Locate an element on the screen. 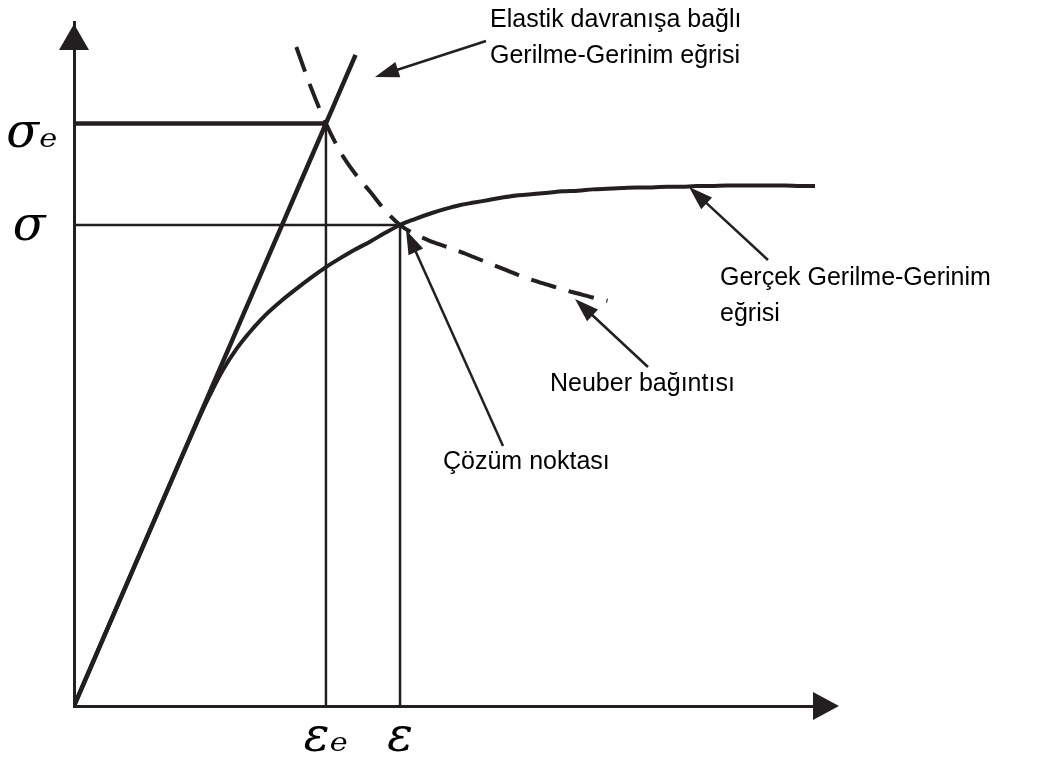 The image size is (1045, 767). text: σₑ is located at coordinates (32, 130).